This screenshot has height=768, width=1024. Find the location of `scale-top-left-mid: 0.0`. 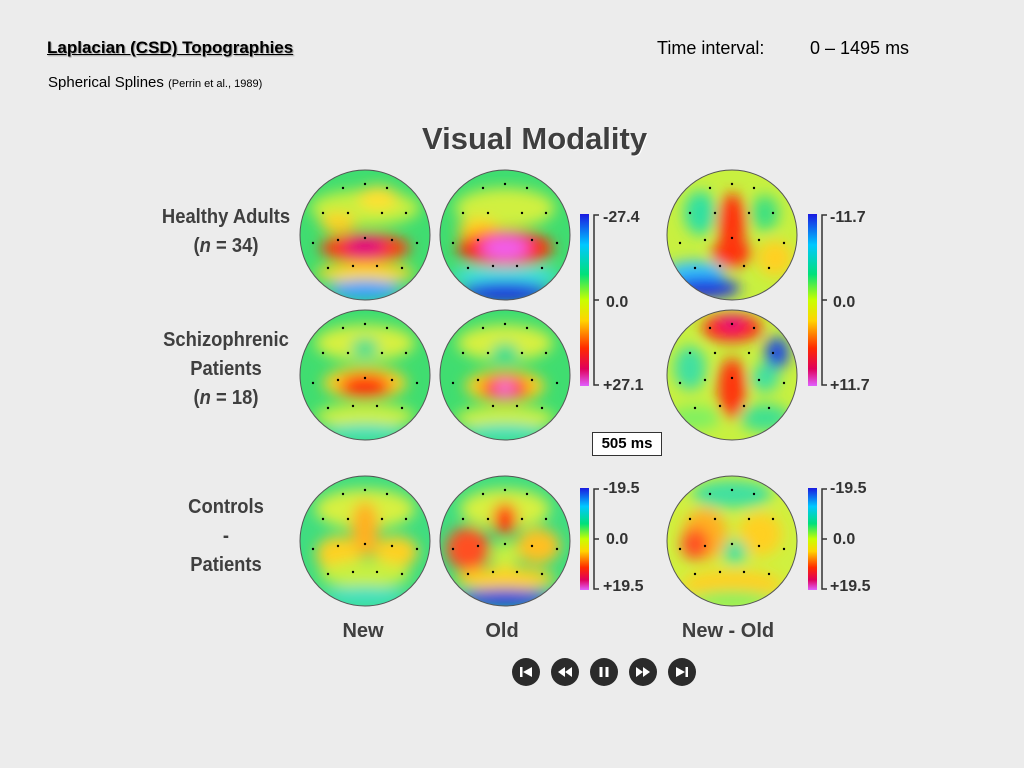

scale-top-left-mid: 0.0 is located at coordinates (617, 302).